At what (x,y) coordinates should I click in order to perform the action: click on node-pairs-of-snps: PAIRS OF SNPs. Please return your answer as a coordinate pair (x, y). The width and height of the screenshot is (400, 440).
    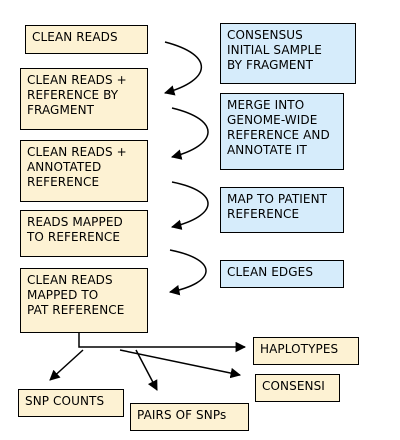
    Looking at the image, I should click on (189, 417).